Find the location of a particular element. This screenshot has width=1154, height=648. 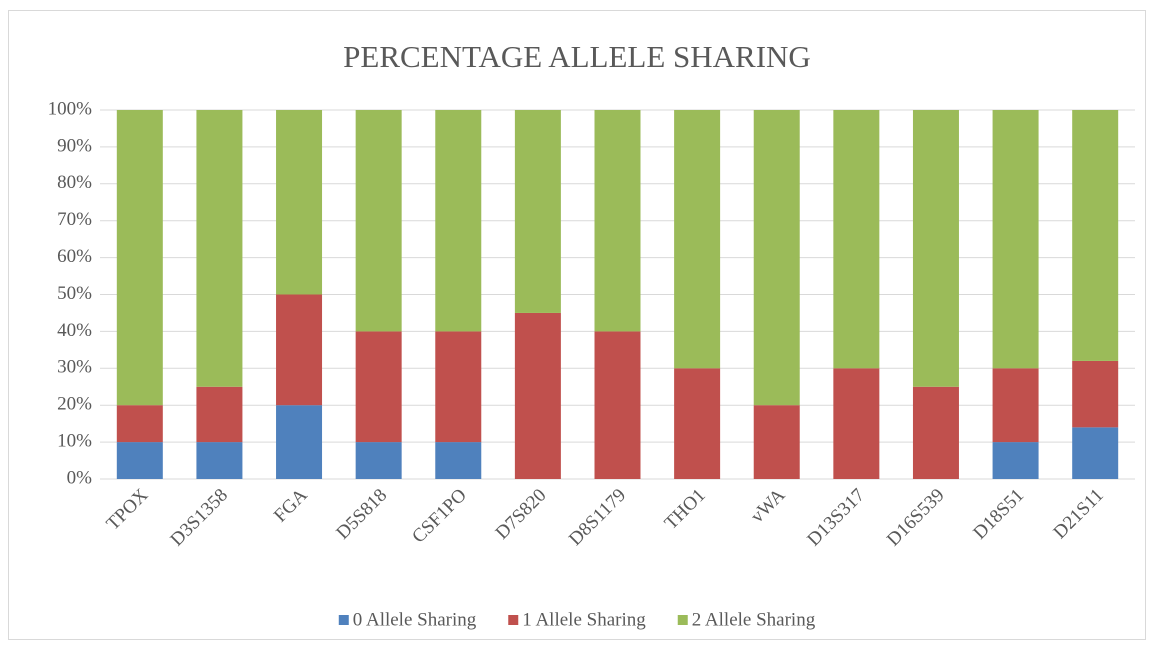

y-tick-label: 80% is located at coordinates (74, 182).